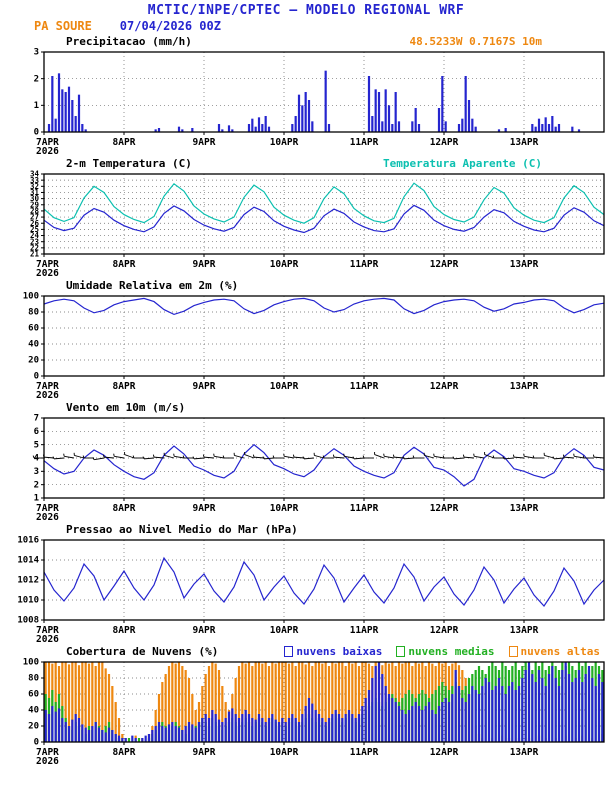 The image size is (612, 792). What do you see at coordinates (35, 198) in the screenshot?
I see `svg-text: 30` at bounding box center [35, 198].